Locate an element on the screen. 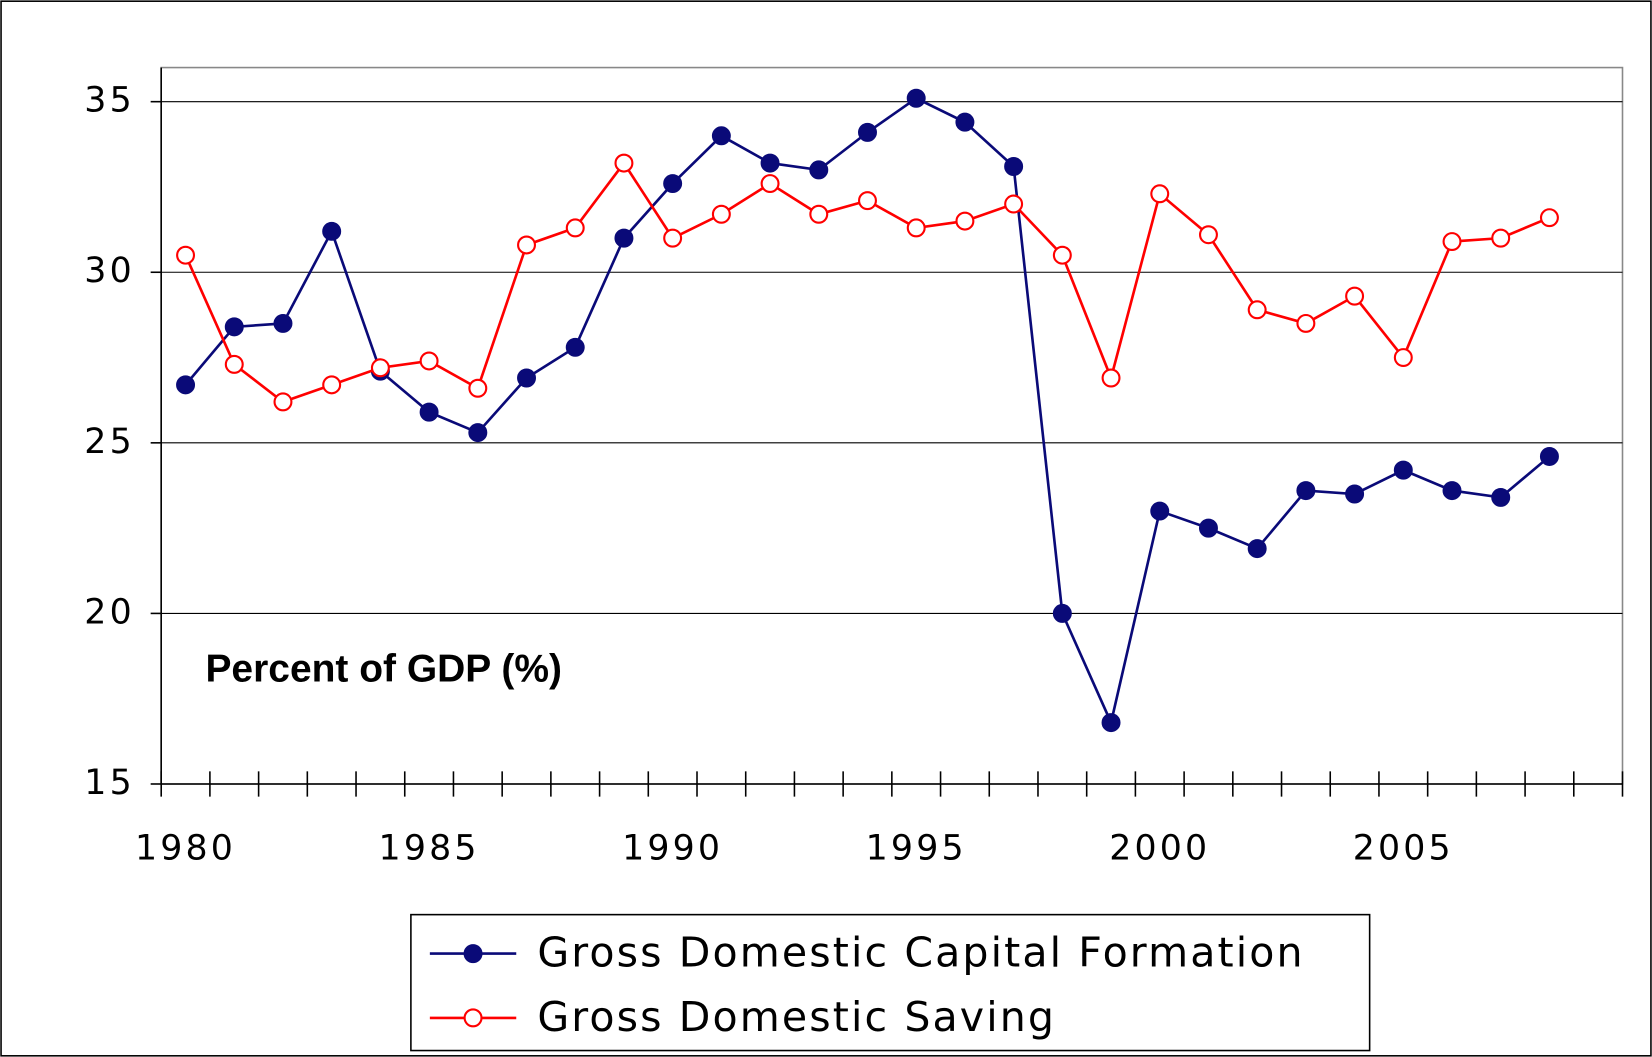 The height and width of the screenshot is (1057, 1652). x-tick-label: 1985 is located at coordinates (429, 848).